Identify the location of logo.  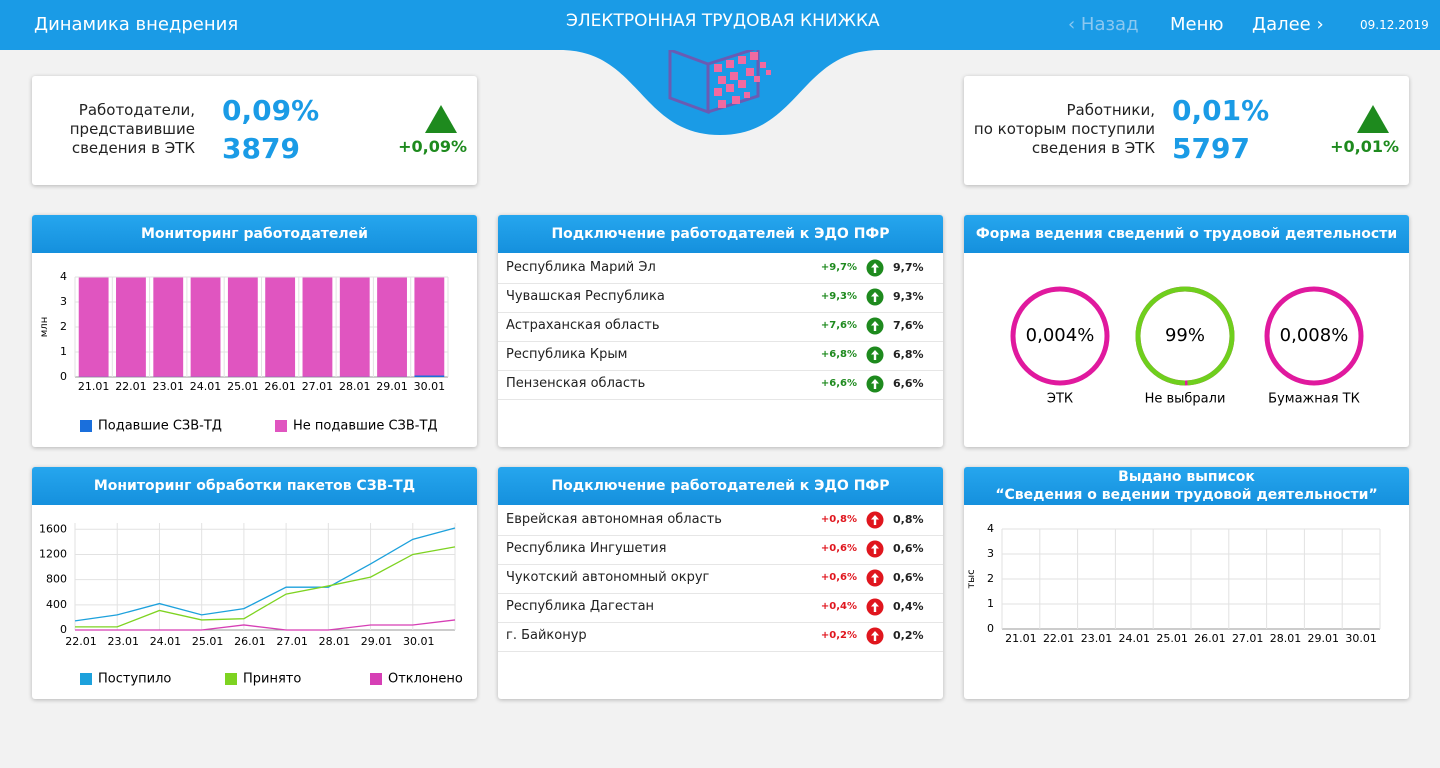
(719, 80).